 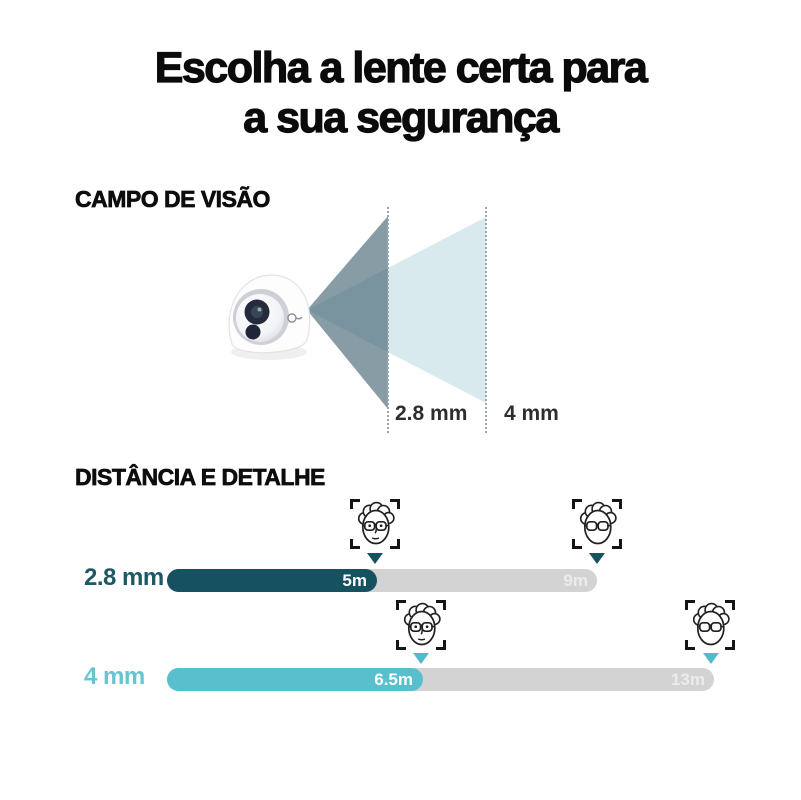 I want to click on fov-section-heading: CAMPO DE VISÃO, so click(x=173, y=199).